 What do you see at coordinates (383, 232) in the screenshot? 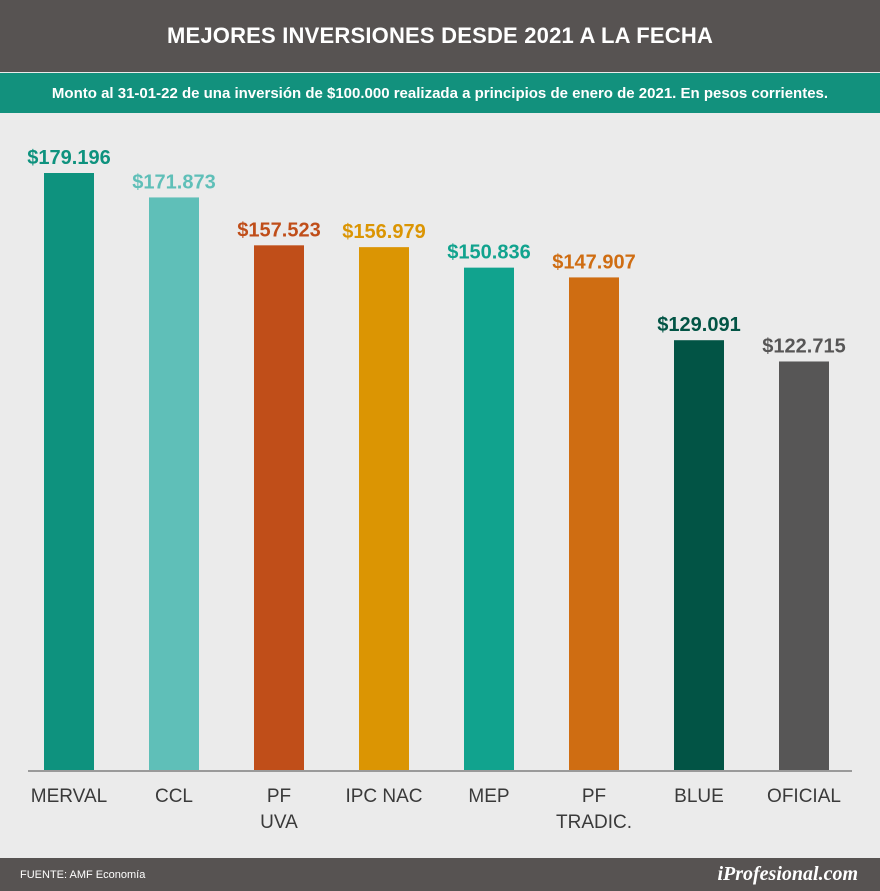
I see `value-label-3: $156.979` at bounding box center [383, 232].